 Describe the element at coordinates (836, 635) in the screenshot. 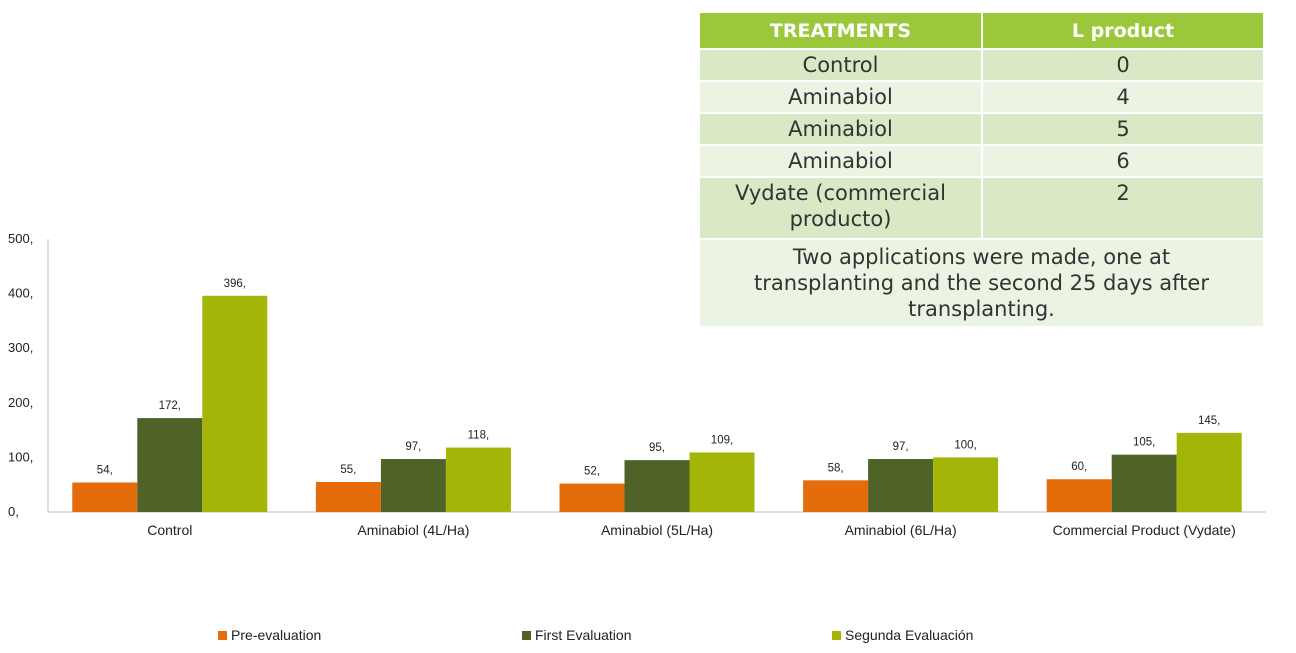

I see `legend-swatch-segunda-evaluacion` at that location.